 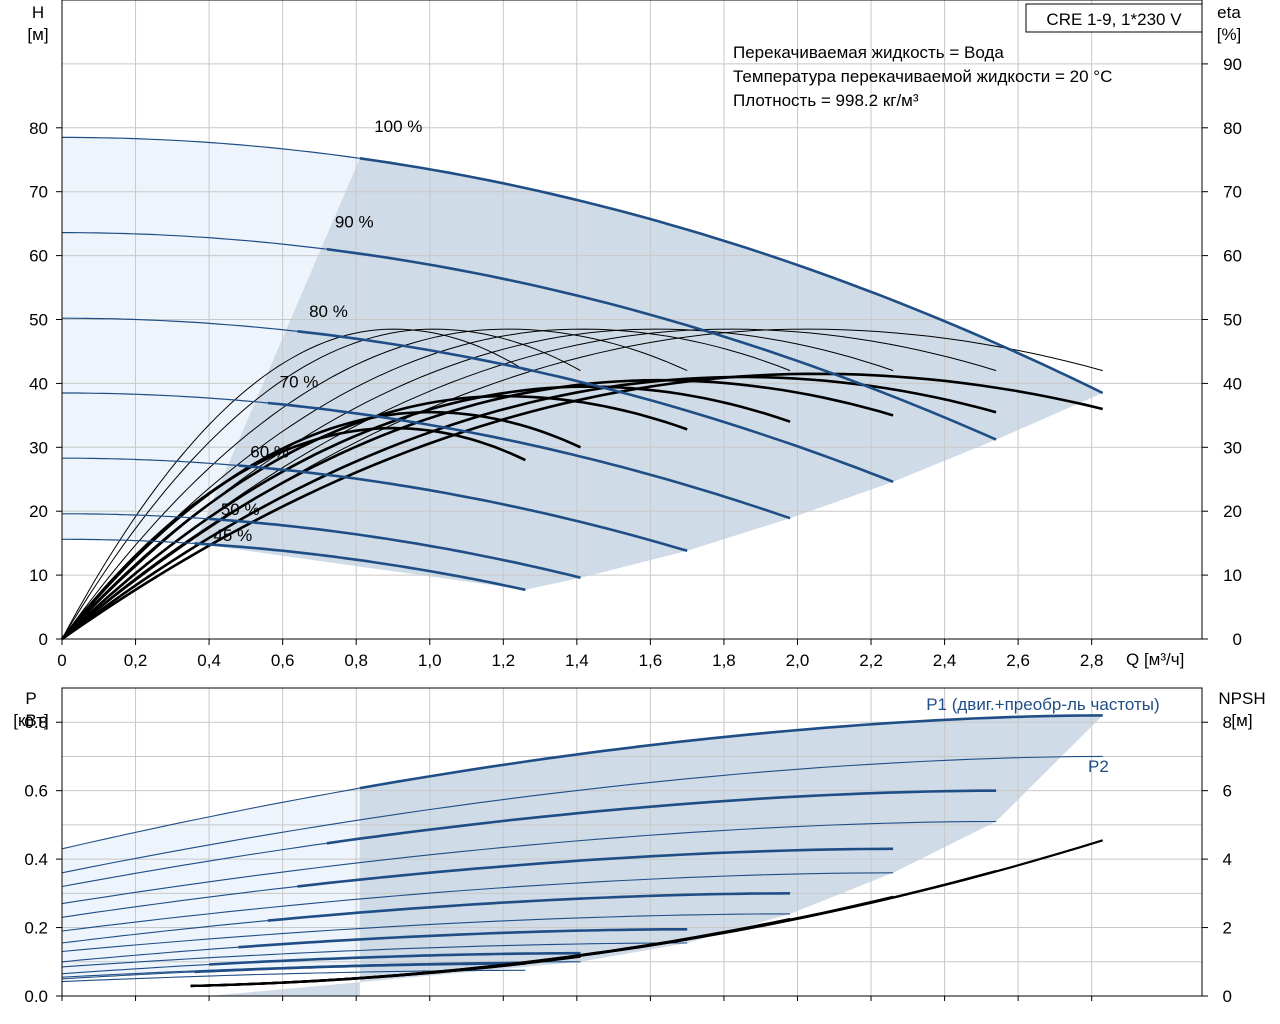 What do you see at coordinates (398, 126) in the screenshot?
I see `speed-label: 100 %` at bounding box center [398, 126].